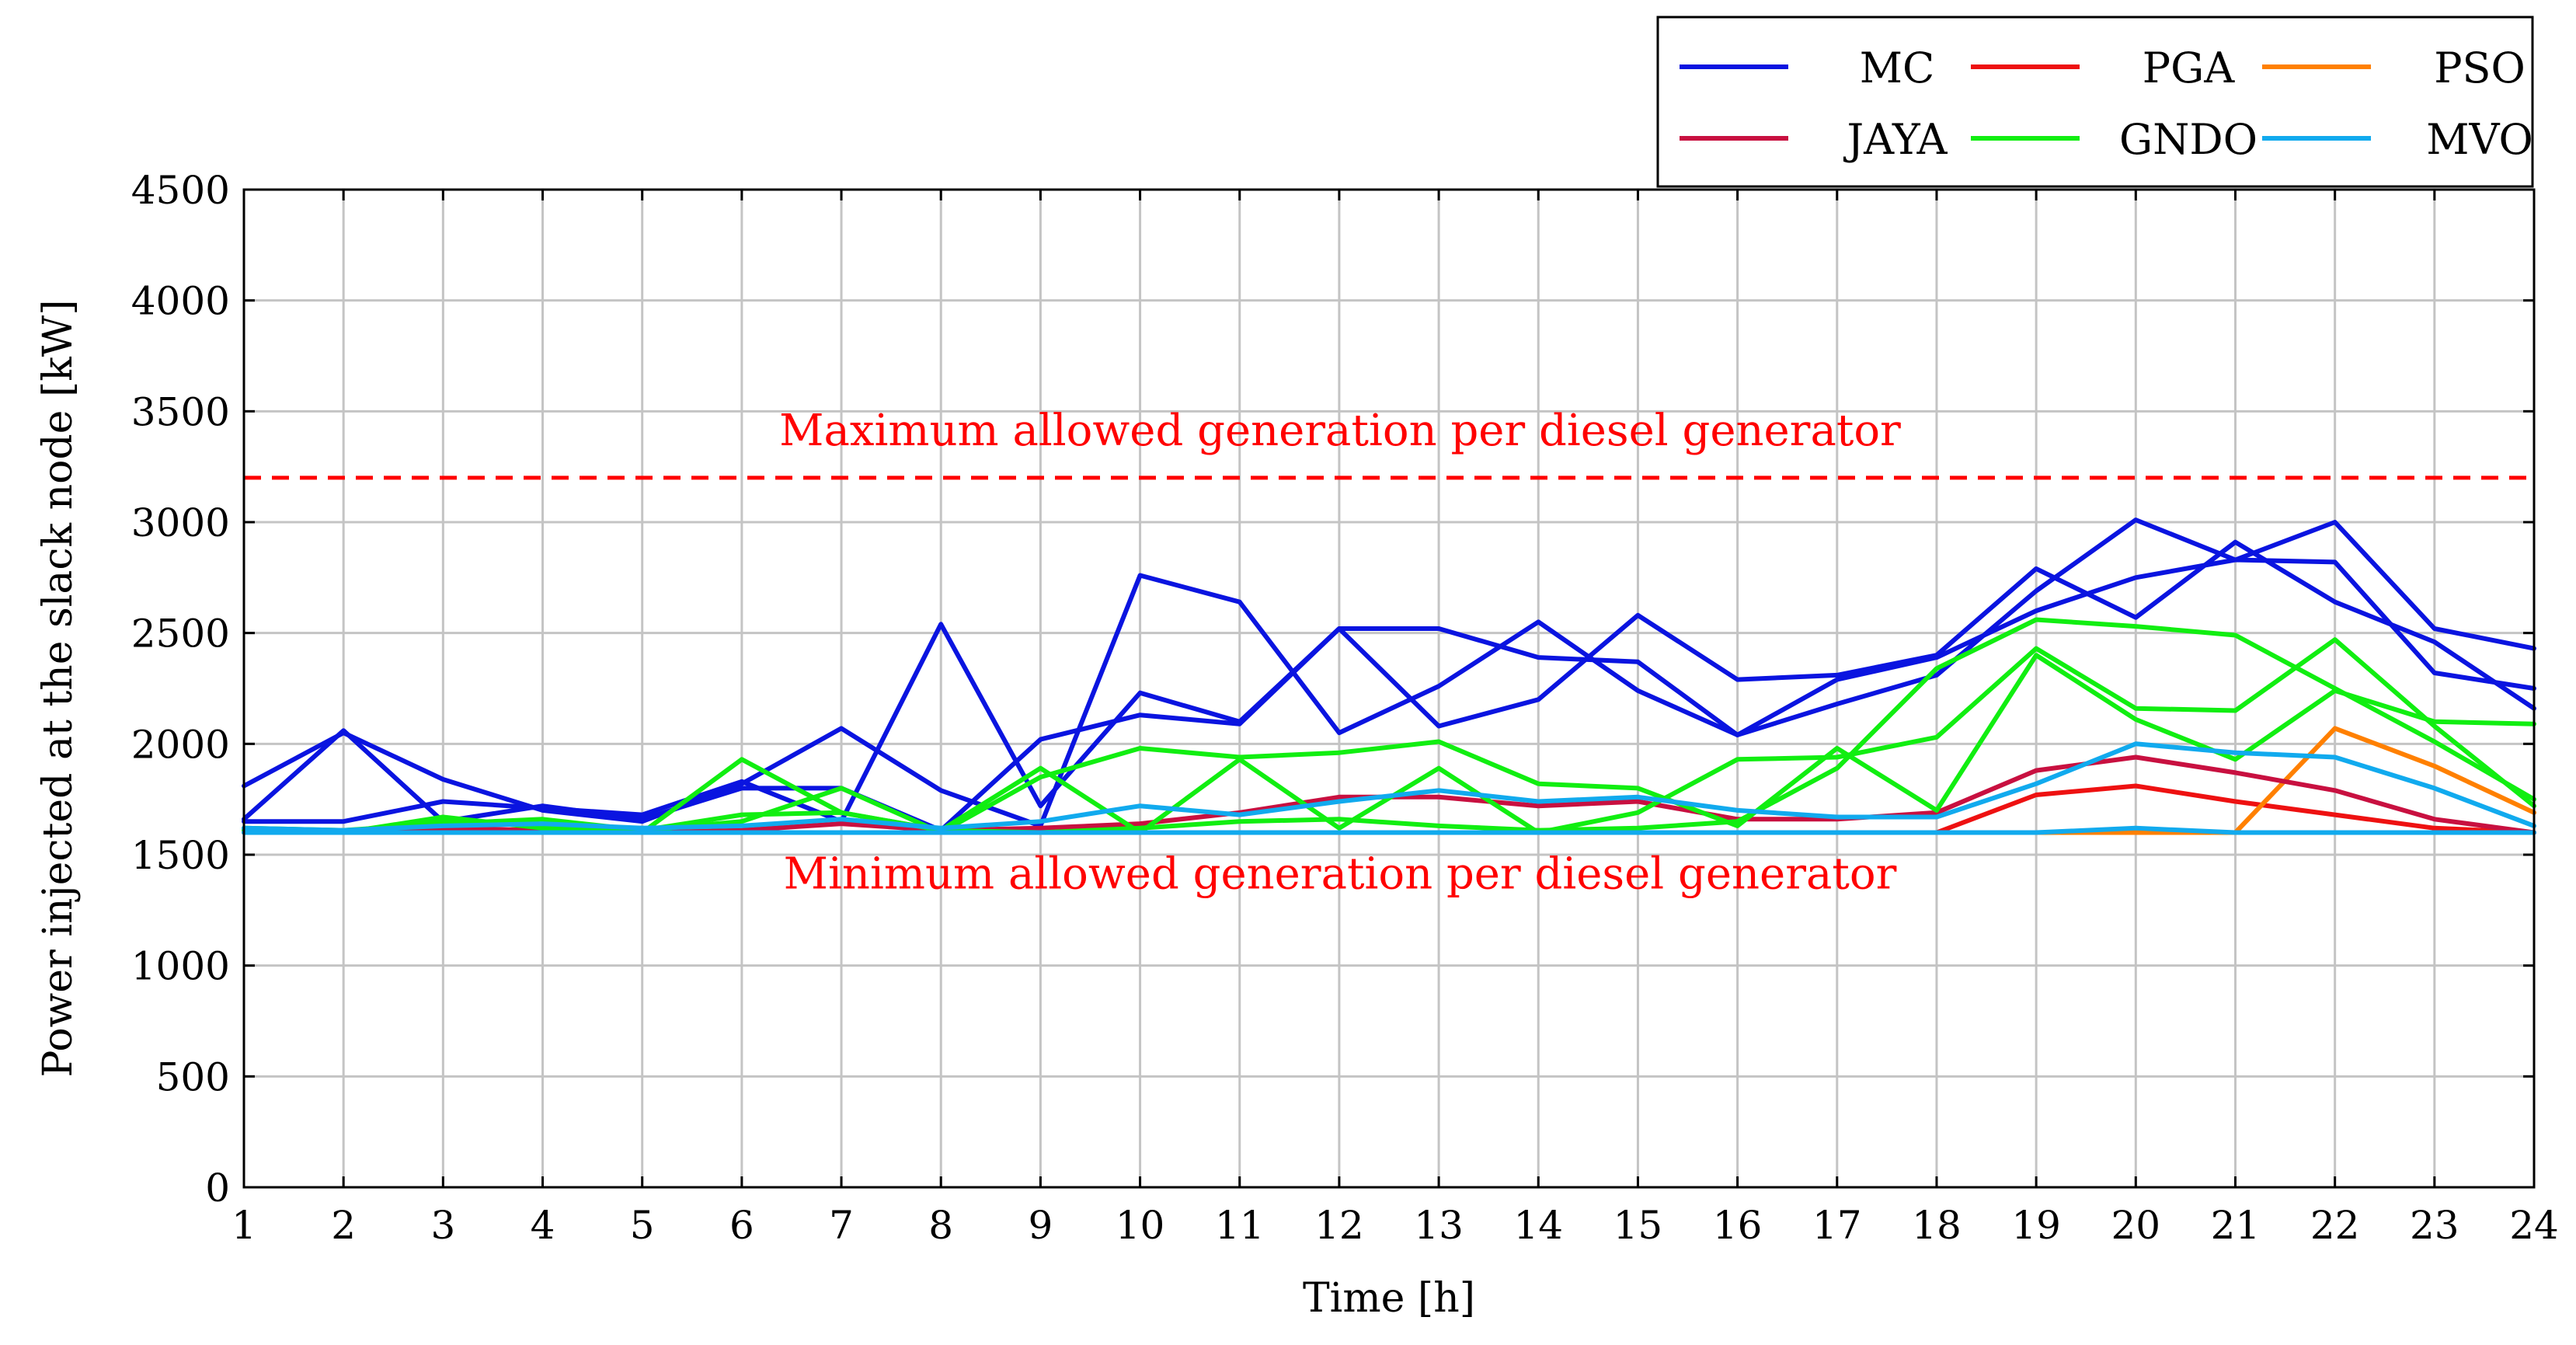 Image resolution: width=2576 pixels, height=1345 pixels. I want to click on x-tick-label: 13, so click(1439, 1225).